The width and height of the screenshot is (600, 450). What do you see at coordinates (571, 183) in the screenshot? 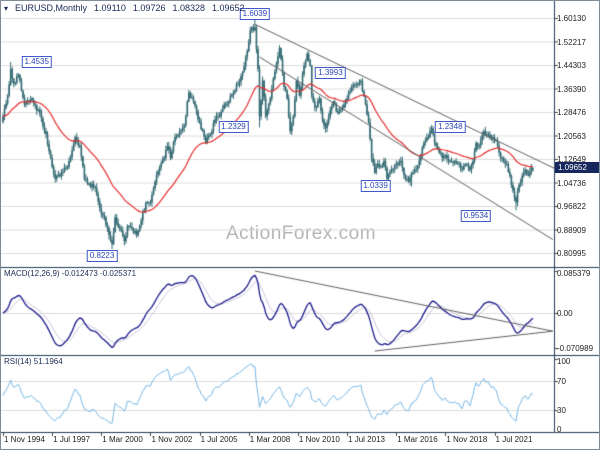
I see `price-axis-tick: 1.04736` at bounding box center [571, 183].